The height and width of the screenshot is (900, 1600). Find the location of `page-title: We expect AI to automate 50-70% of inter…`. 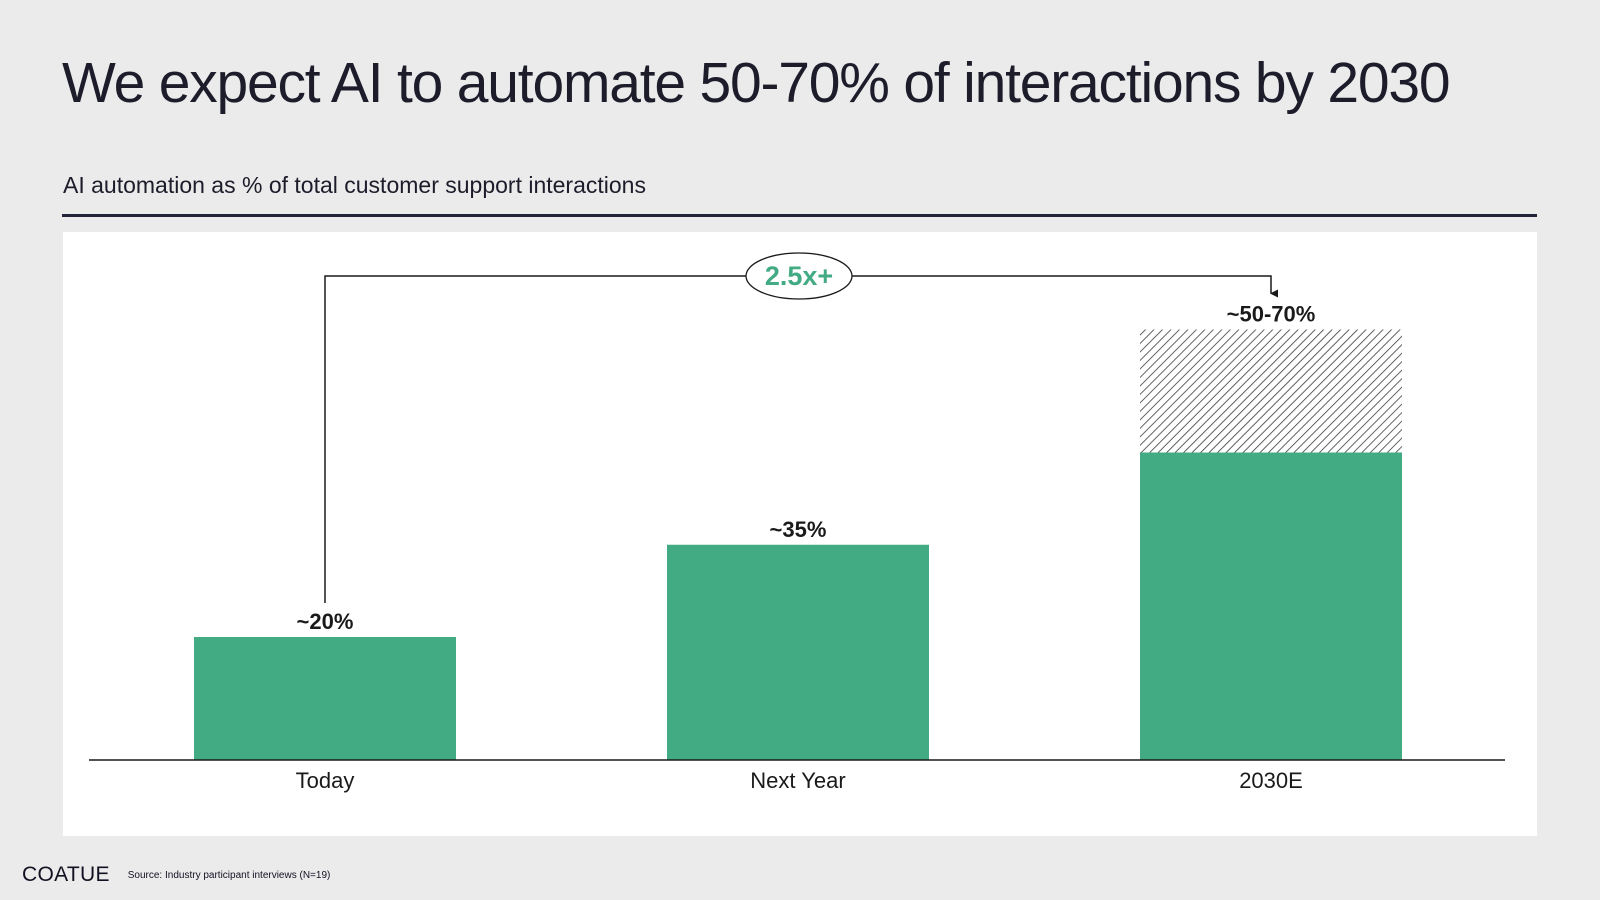

page-title: We expect AI to automate 50-70% of inter… is located at coordinates (756, 83).